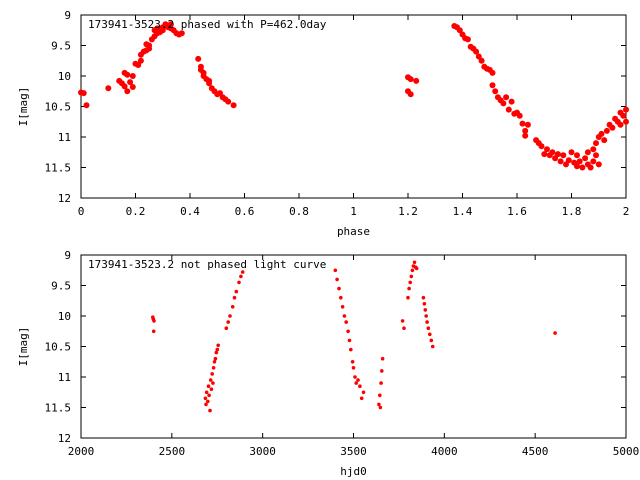 This screenshot has height=480, width=640. I want to click on y-tick-label: 9, so click(67, 255).